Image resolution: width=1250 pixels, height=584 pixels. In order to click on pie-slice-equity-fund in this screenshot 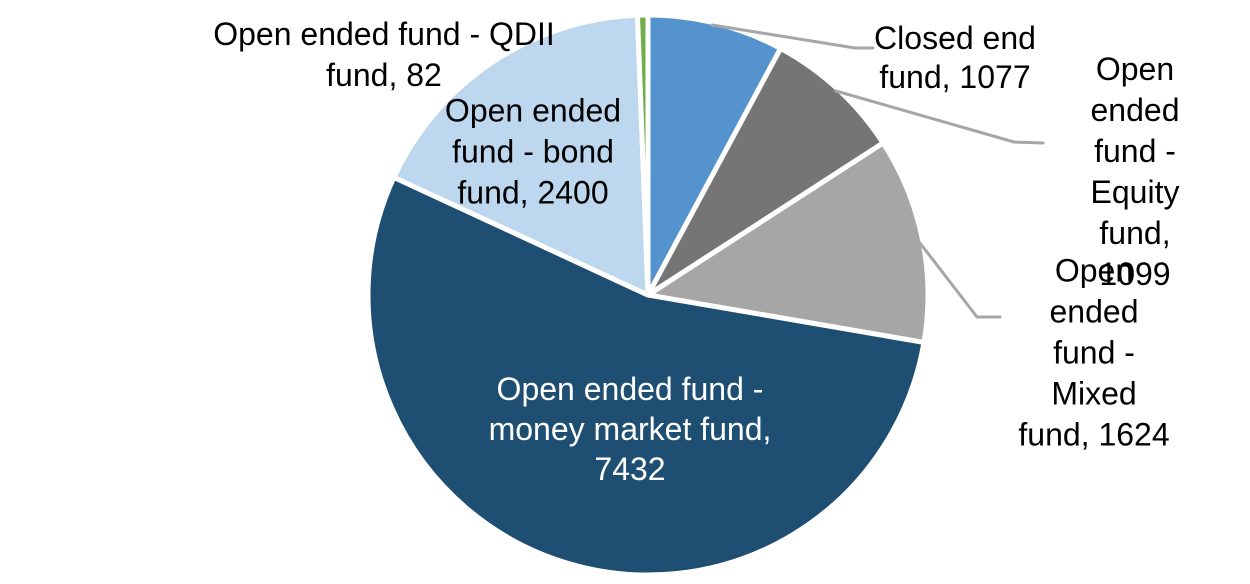, I will do `click(765, 171)`.